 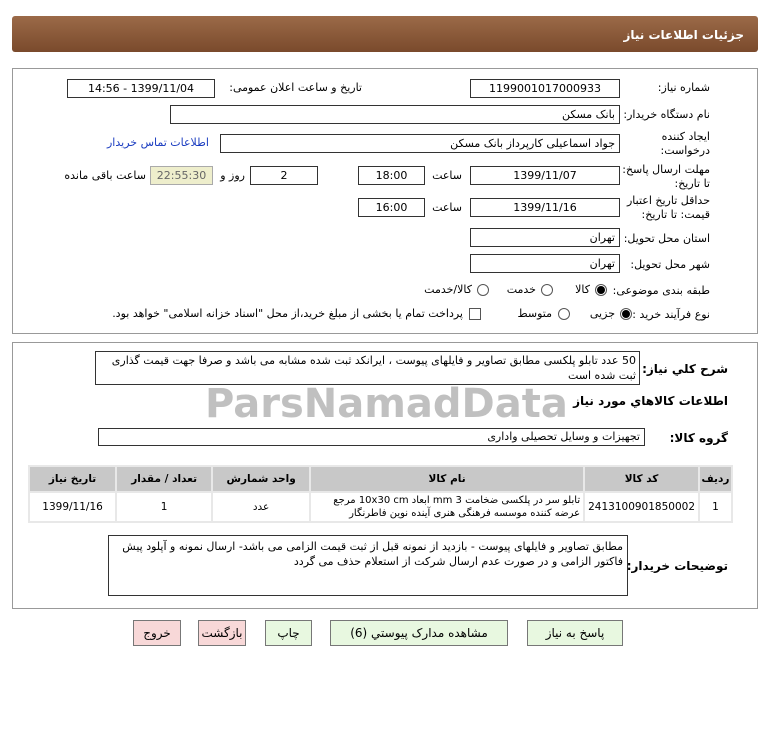 I want to click on exit-button: خروج, so click(x=157, y=633).